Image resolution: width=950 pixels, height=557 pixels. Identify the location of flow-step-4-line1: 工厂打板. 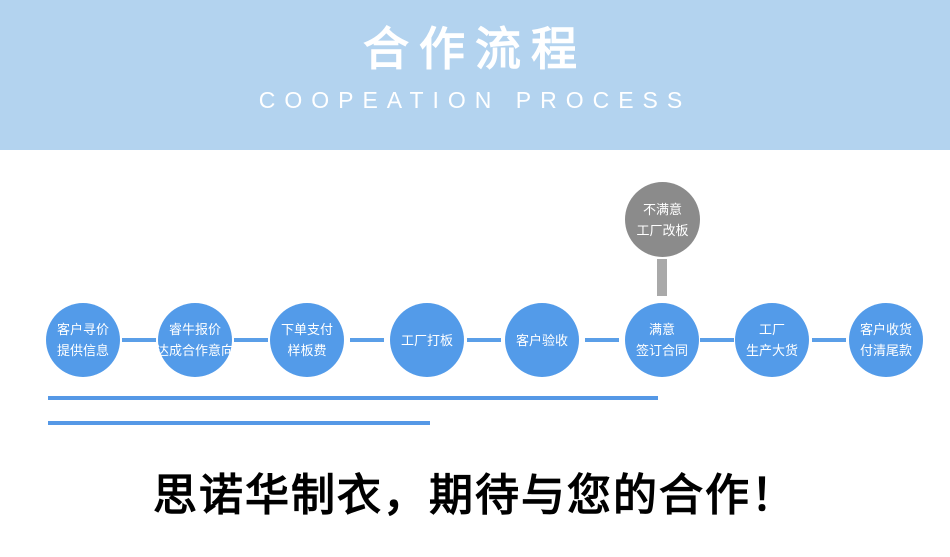
(426, 340).